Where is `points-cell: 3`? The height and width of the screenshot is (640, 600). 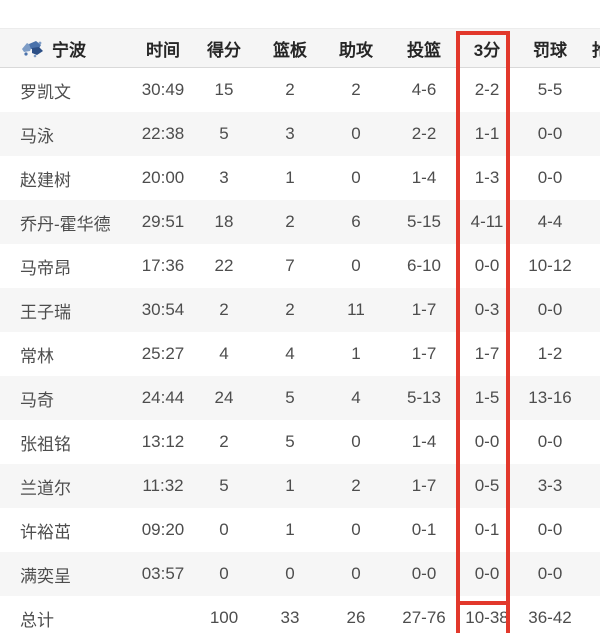 points-cell: 3 is located at coordinates (224, 177).